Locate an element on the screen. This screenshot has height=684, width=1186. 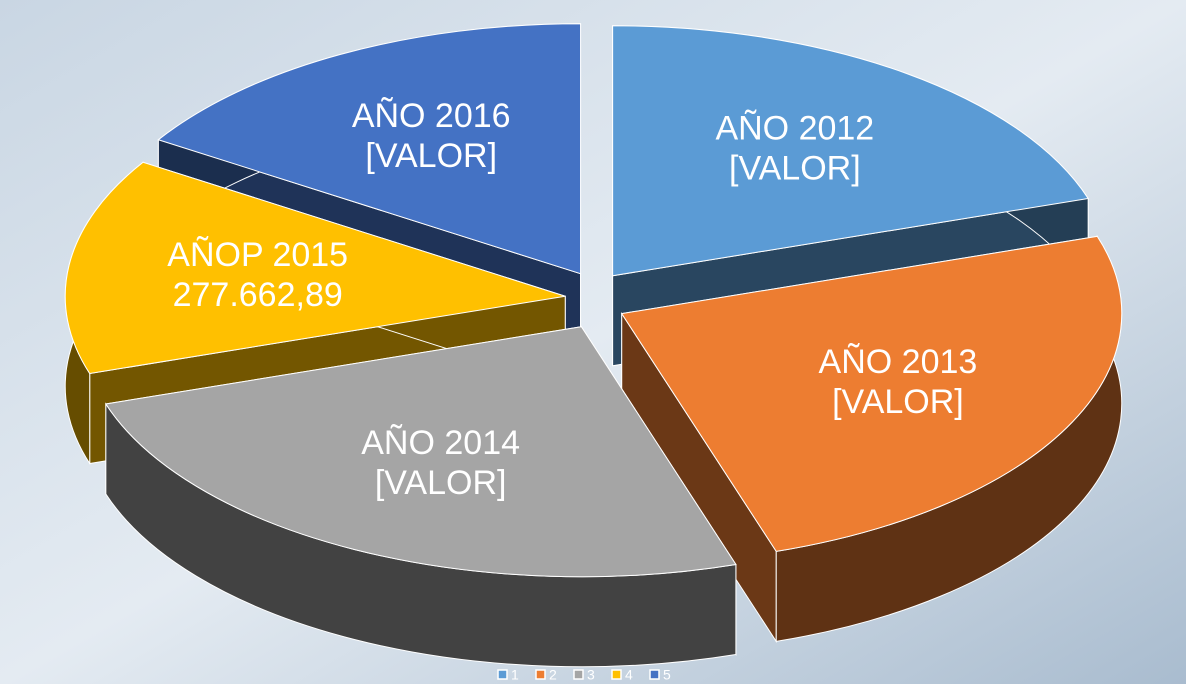
legend-label: 3 is located at coordinates (591, 675).